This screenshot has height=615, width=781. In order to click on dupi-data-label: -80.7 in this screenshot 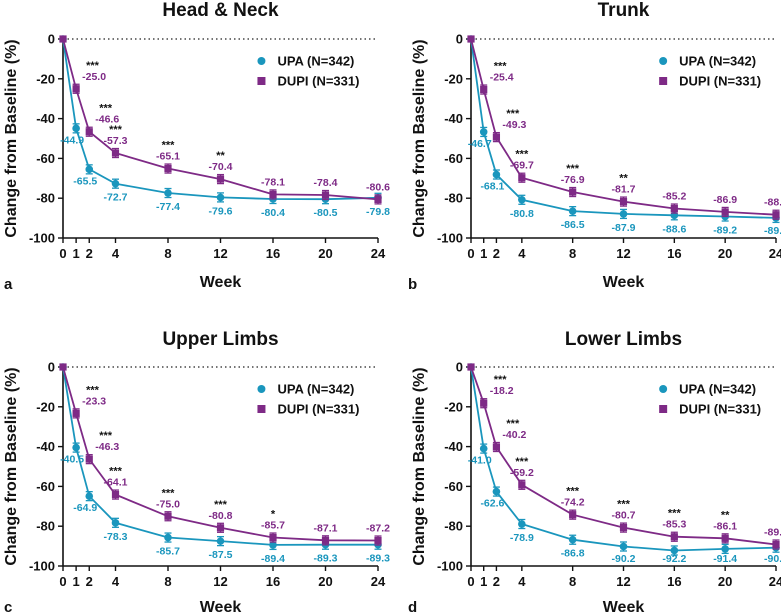, I will do `click(624, 516)`.